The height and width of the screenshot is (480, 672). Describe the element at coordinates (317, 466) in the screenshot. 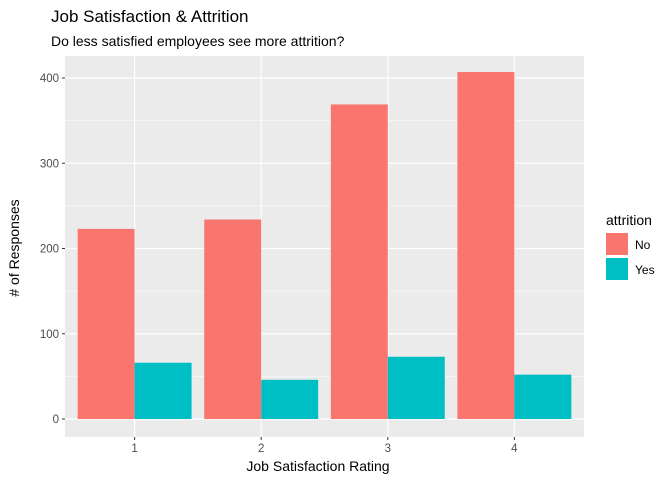

I see `x-axis-title: Job Satisfaction Rating` at that location.